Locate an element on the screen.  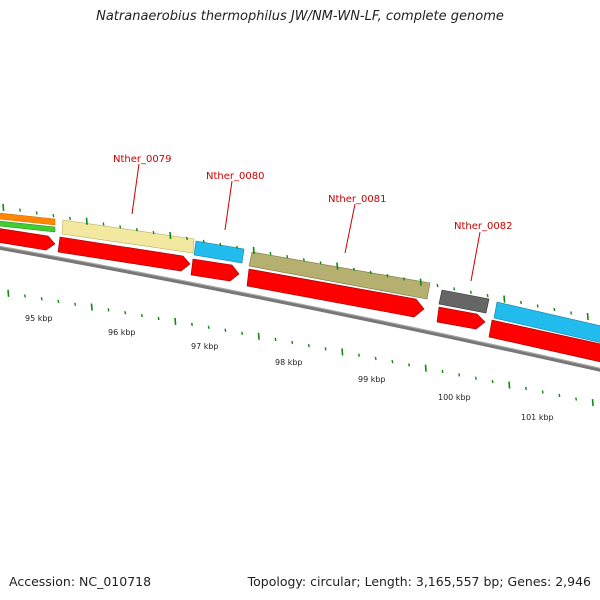
accession-text: Accession: NC_010718 is located at coordinates (80, 581).